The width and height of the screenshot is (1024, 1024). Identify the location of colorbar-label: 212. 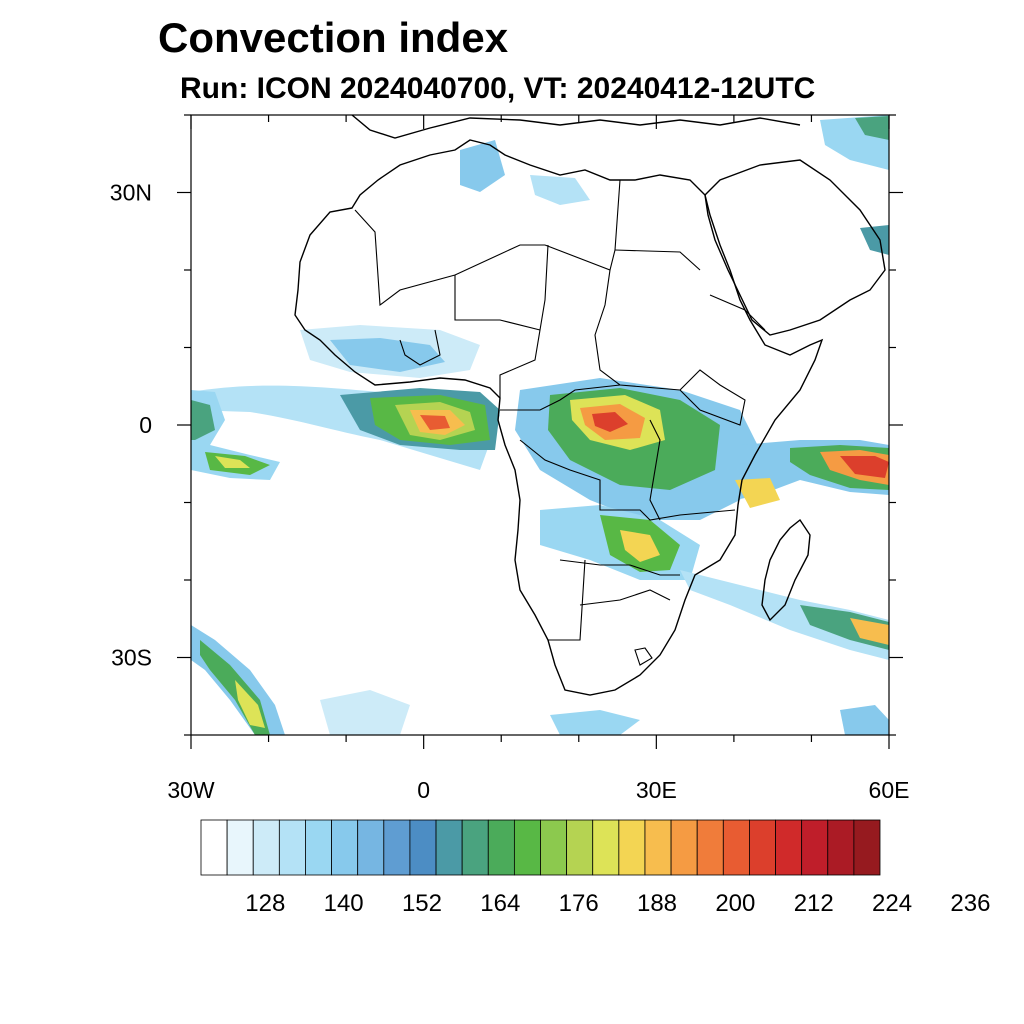
(814, 903).